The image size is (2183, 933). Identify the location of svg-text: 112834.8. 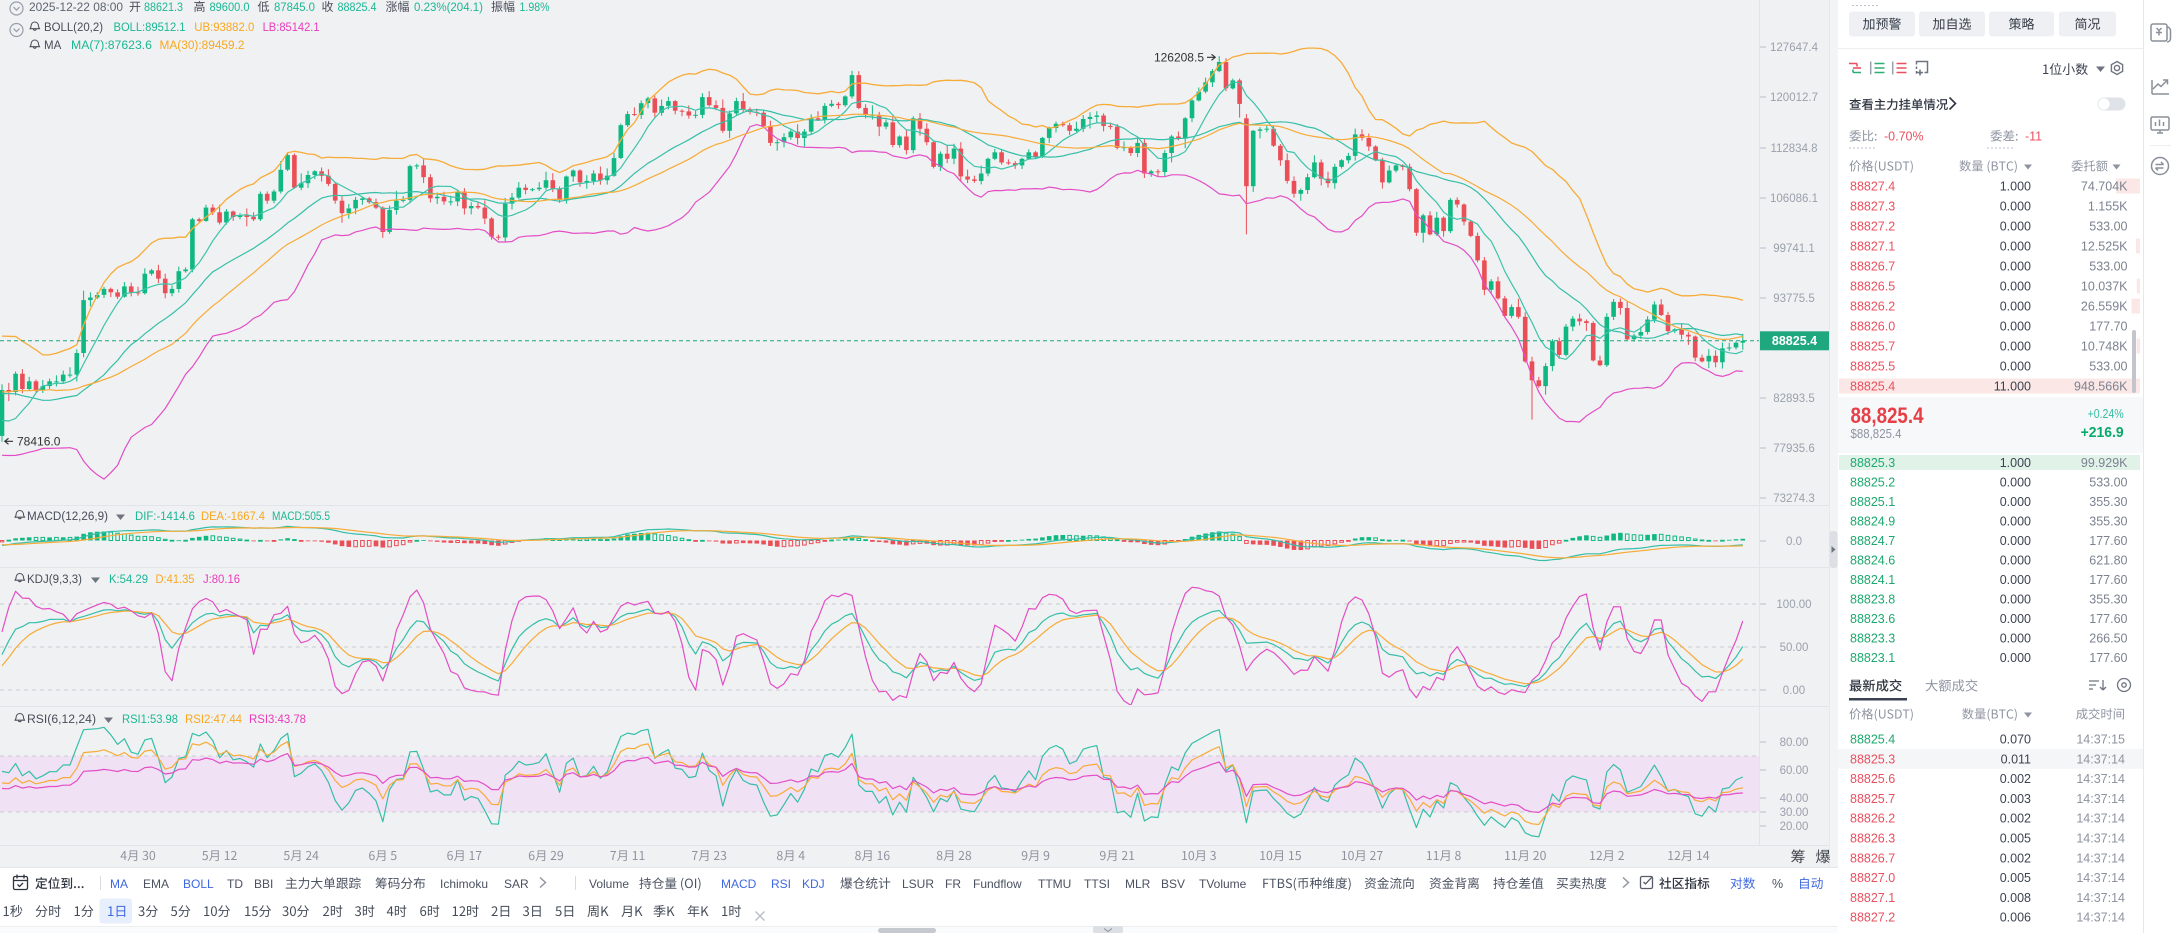
(1793, 149).